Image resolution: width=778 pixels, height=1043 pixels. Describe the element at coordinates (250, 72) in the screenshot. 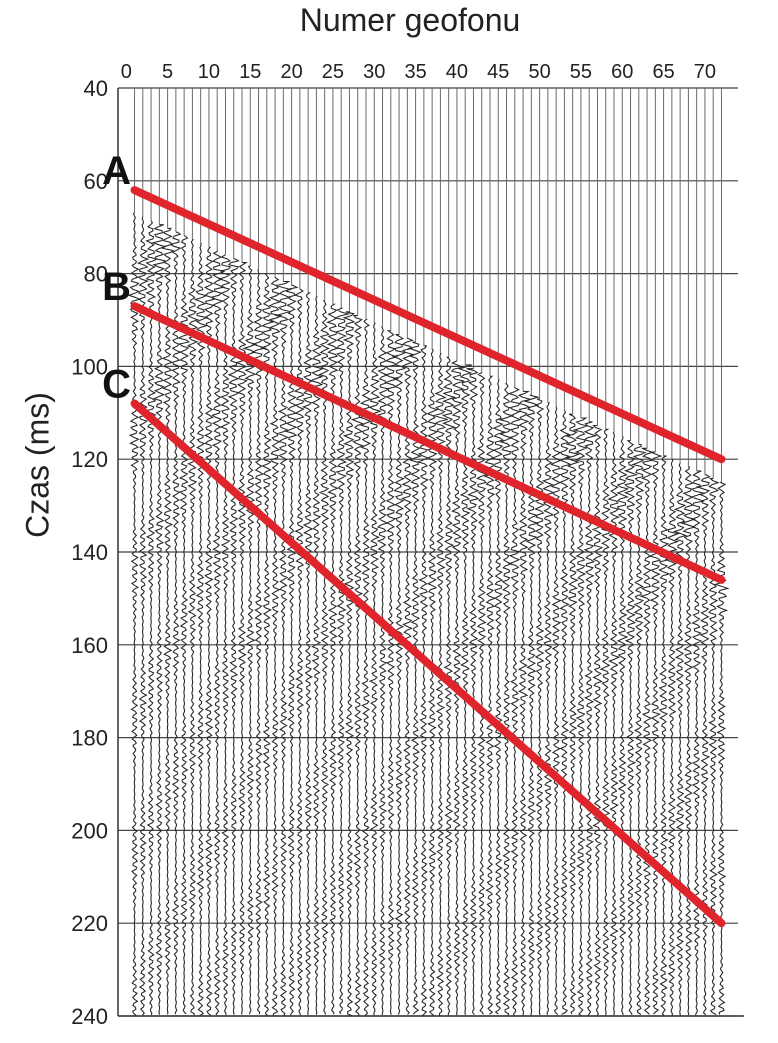

I see `x-tick-label: 15` at that location.